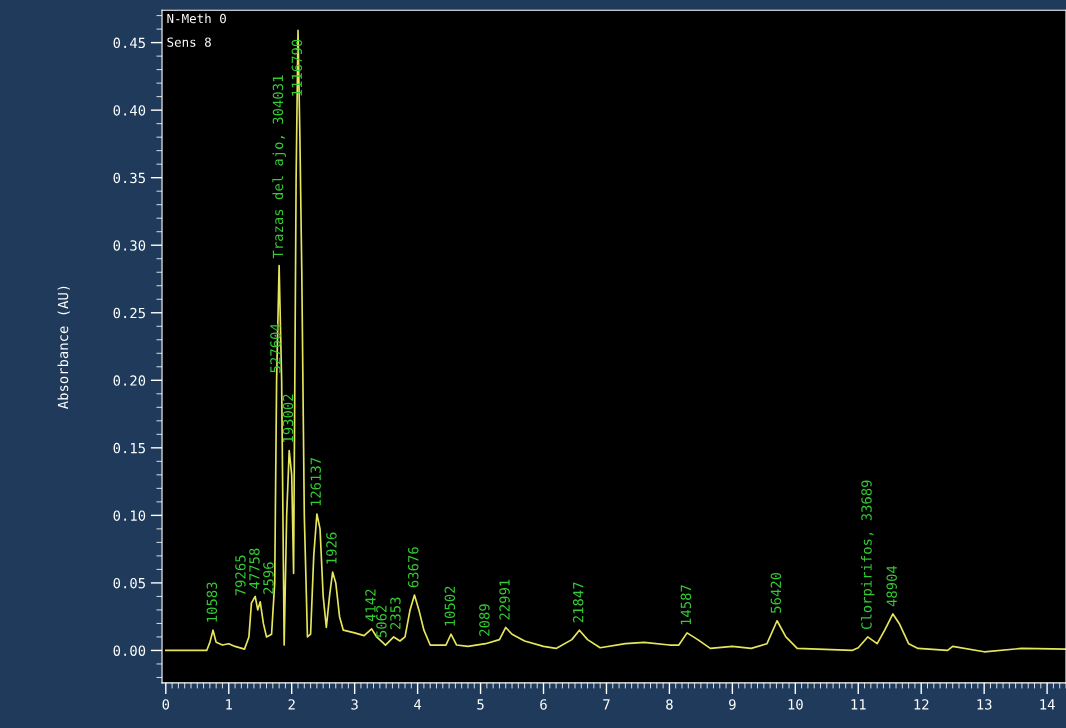 This screenshot has height=728, width=1066. Describe the element at coordinates (166, 704) in the screenshot. I see `x-tick-label: 0` at that location.